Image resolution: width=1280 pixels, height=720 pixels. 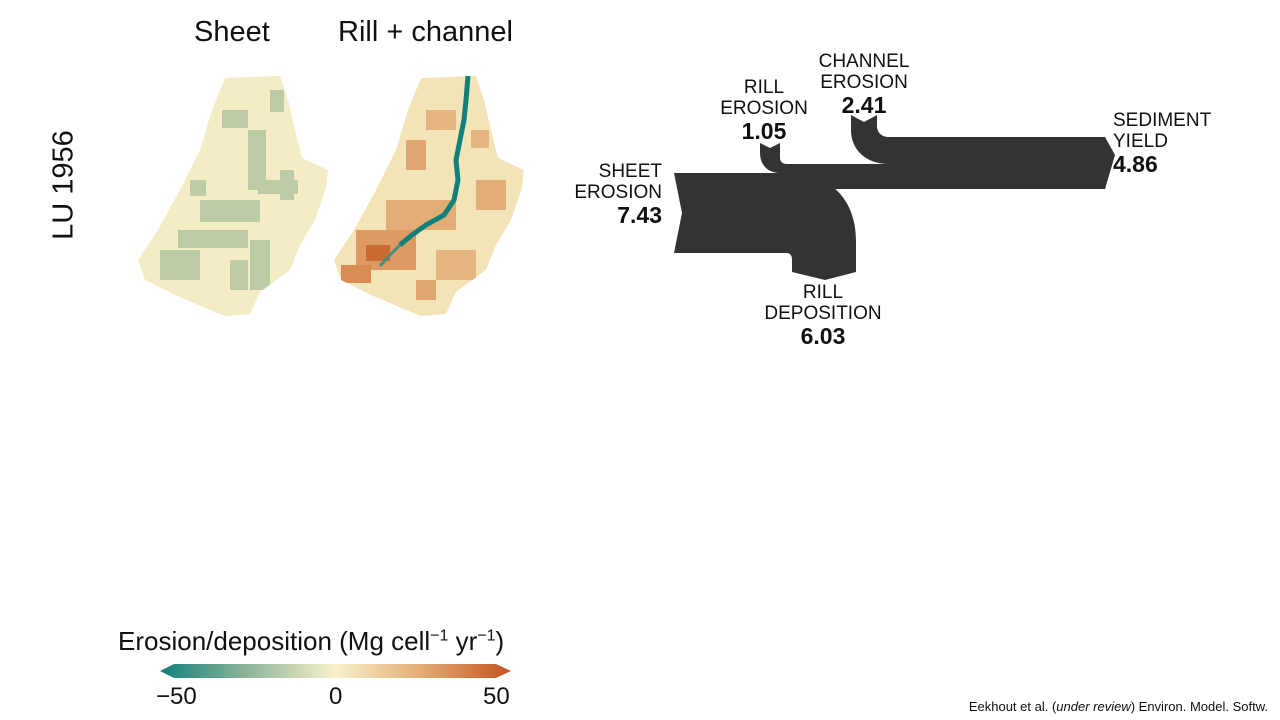 I want to click on channel-erosion-name-line1: CHANNEL, so click(x=864, y=61).